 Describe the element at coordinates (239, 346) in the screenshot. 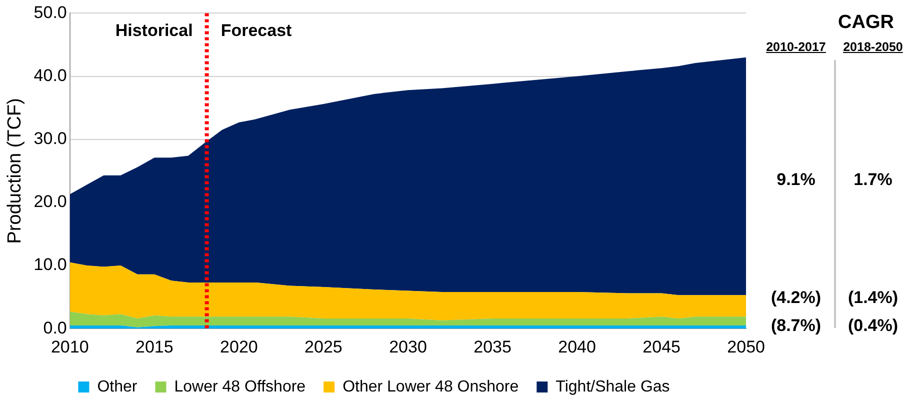

I see `x-tick-label: 2020` at that location.